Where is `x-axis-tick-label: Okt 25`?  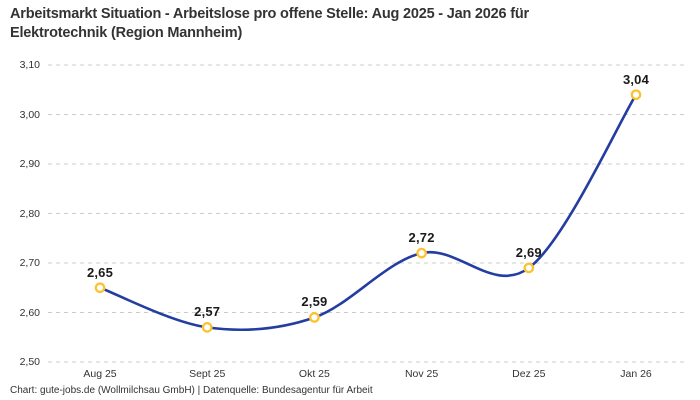 x-axis-tick-label: Okt 25 is located at coordinates (314, 374).